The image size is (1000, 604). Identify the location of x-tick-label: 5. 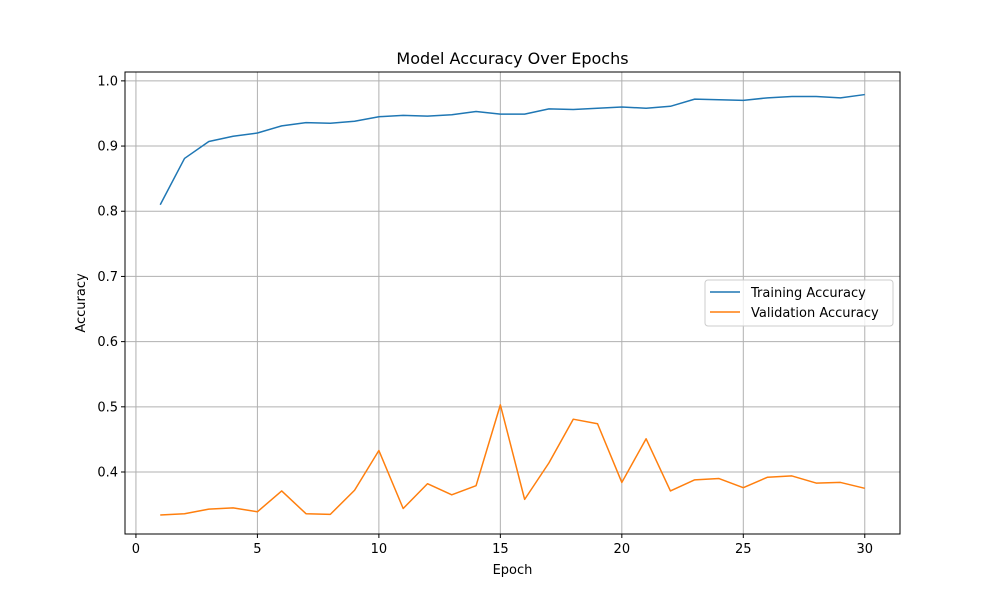
(257, 549).